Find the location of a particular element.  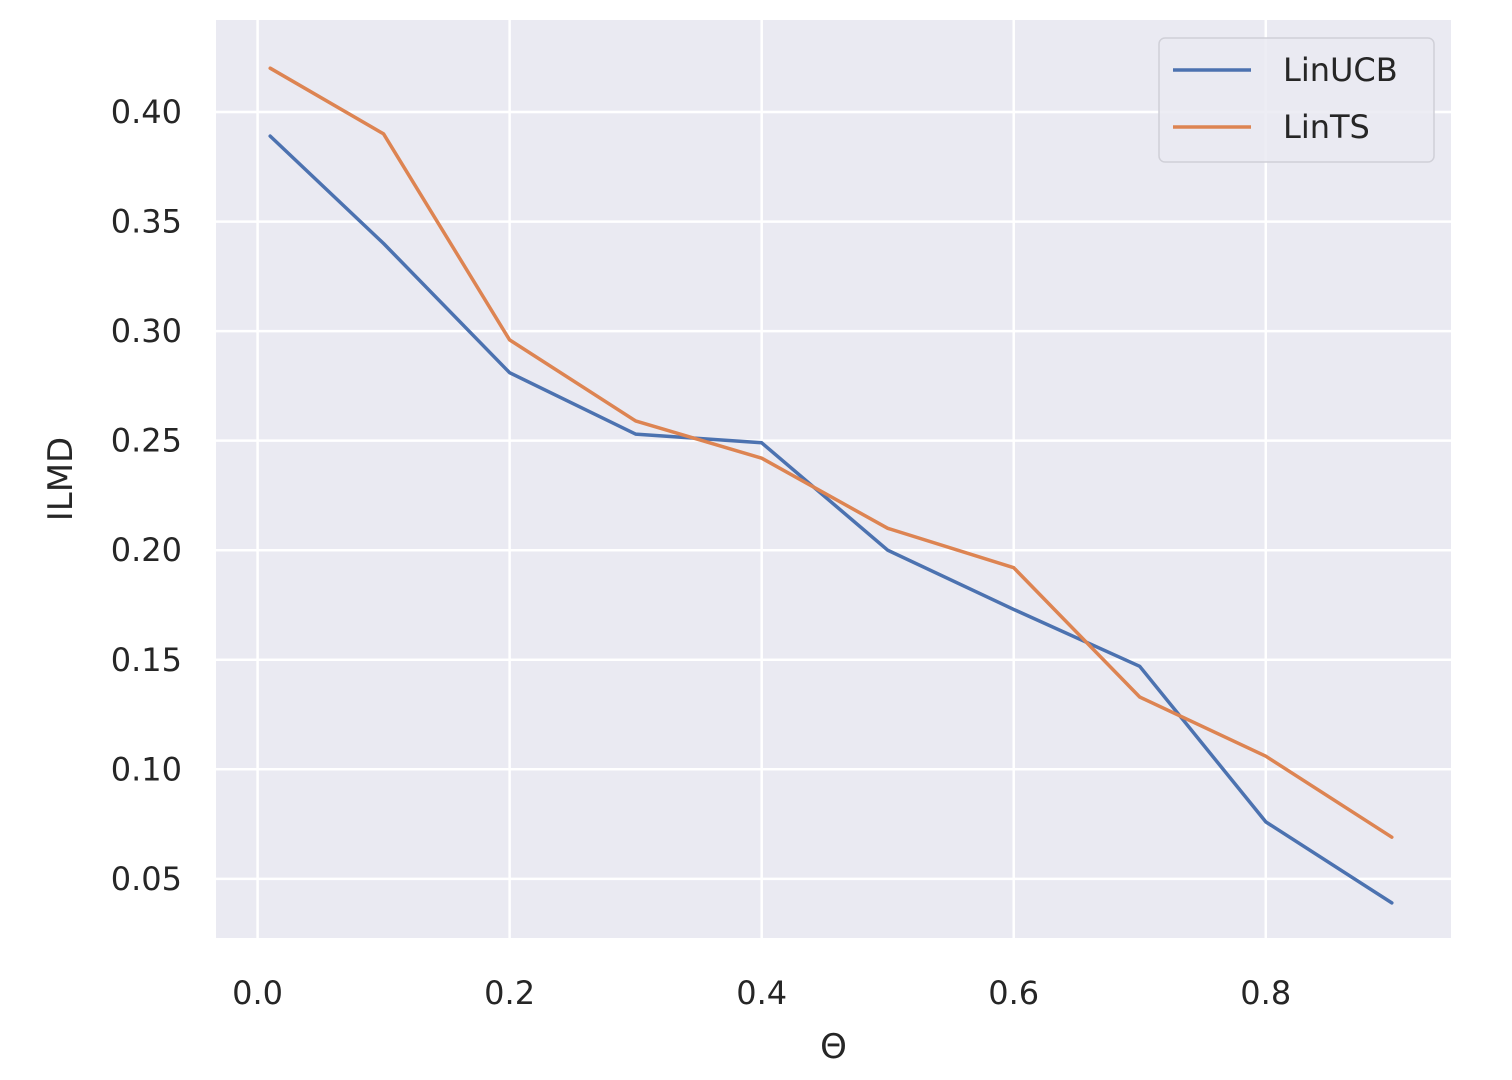

y-tick-label: 0.35 is located at coordinates (146, 222).